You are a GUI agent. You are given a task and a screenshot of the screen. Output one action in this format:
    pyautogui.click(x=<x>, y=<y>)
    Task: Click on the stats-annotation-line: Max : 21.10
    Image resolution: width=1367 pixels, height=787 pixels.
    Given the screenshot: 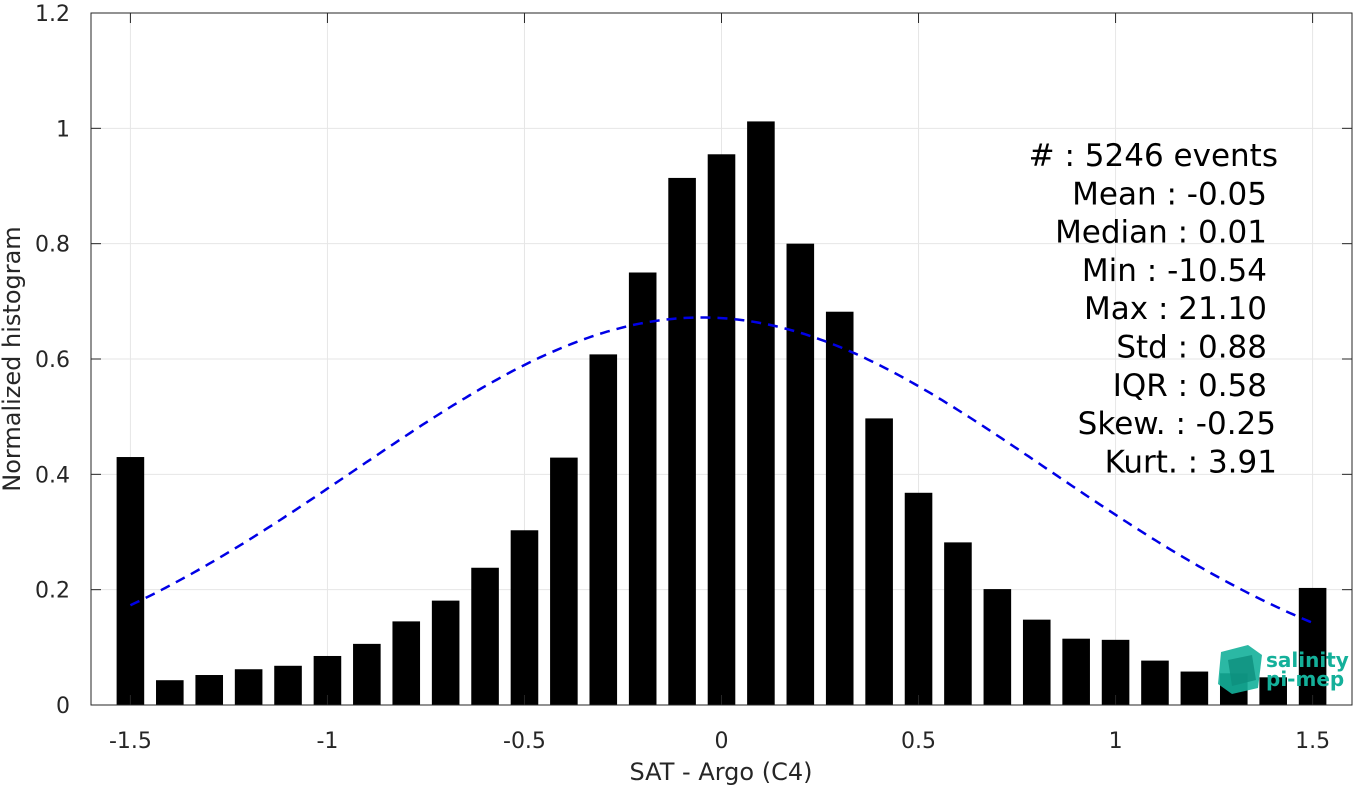 What is the action you would take?
    pyautogui.click(x=1175, y=309)
    